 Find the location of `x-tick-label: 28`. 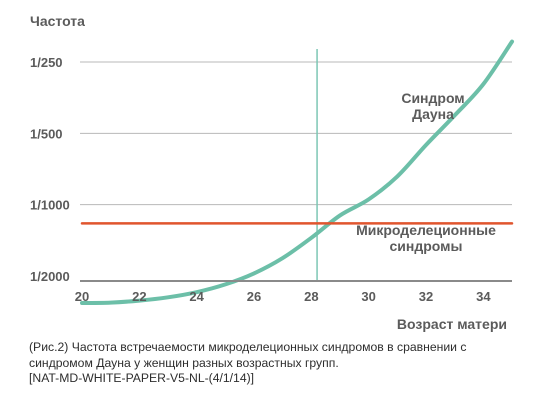

x-tick-label: 28 is located at coordinates (311, 296).